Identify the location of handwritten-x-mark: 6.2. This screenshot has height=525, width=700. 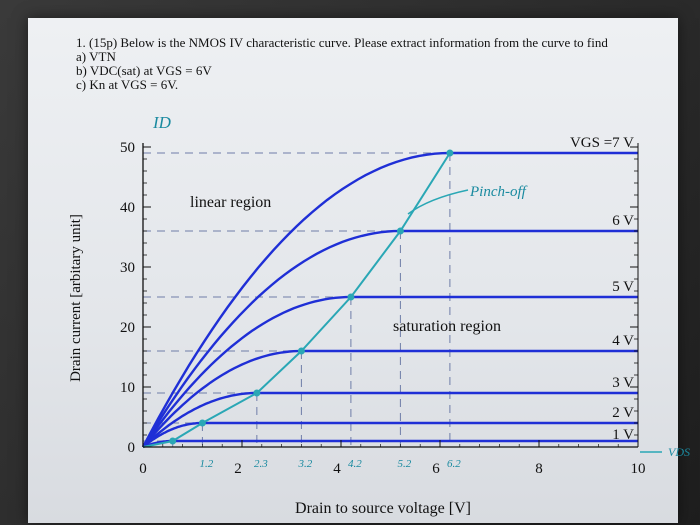
(454, 464).